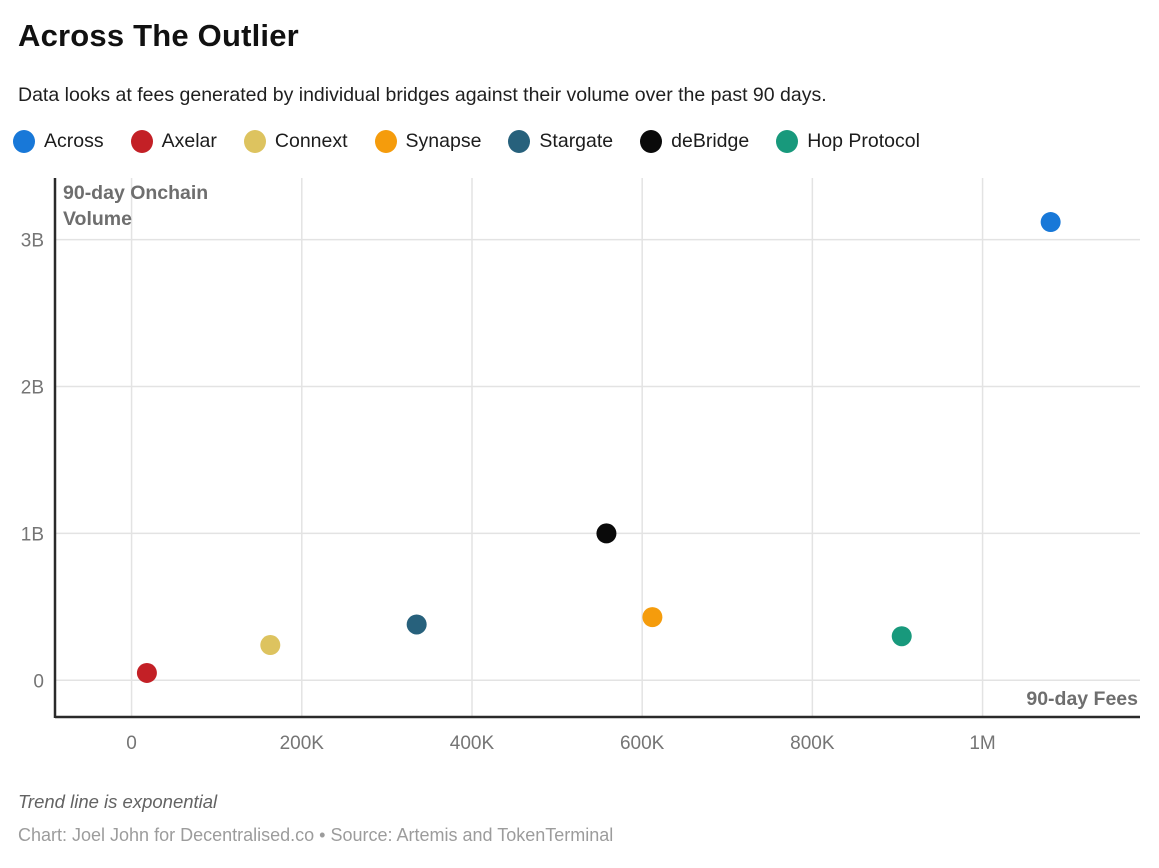  What do you see at coordinates (24, 141) in the screenshot?
I see `legend-dot-across` at bounding box center [24, 141].